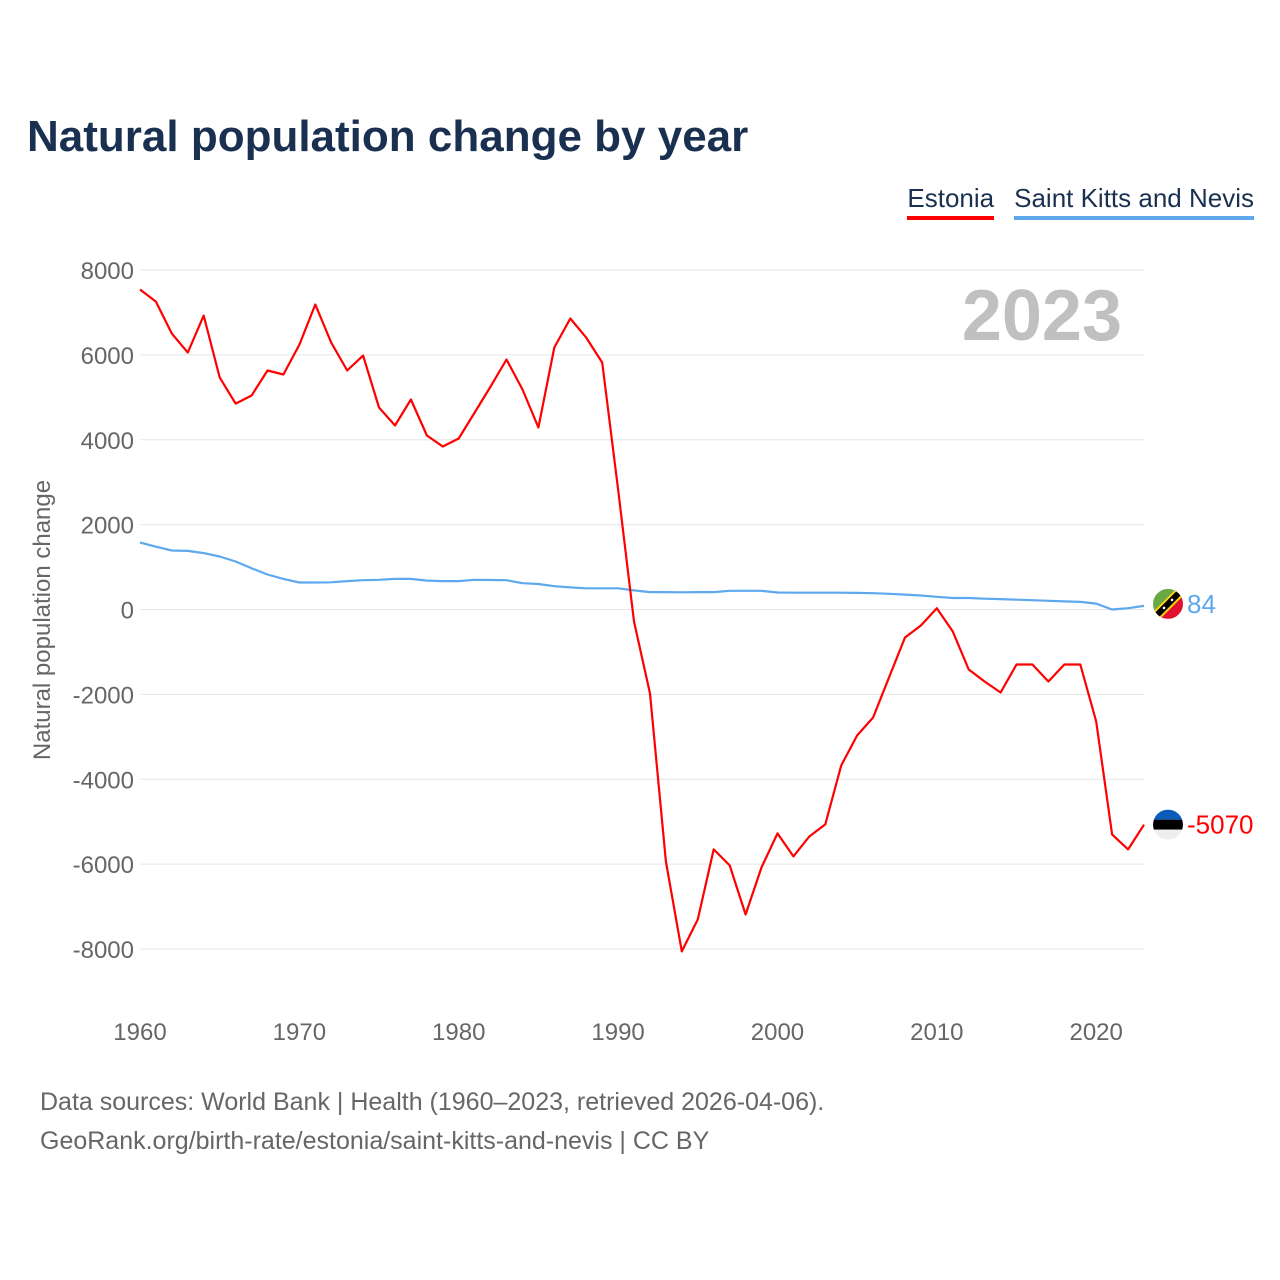  What do you see at coordinates (107, 356) in the screenshot?
I see `y-tick-label: 6000` at bounding box center [107, 356].